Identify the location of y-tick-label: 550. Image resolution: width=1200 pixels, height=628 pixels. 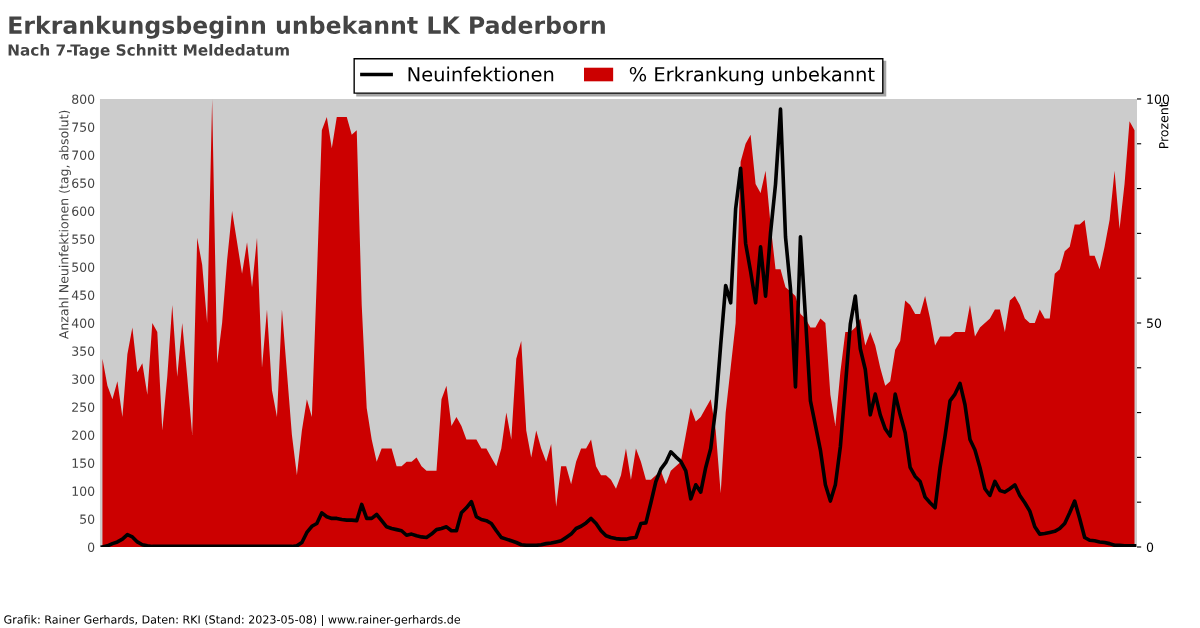
(83, 239).